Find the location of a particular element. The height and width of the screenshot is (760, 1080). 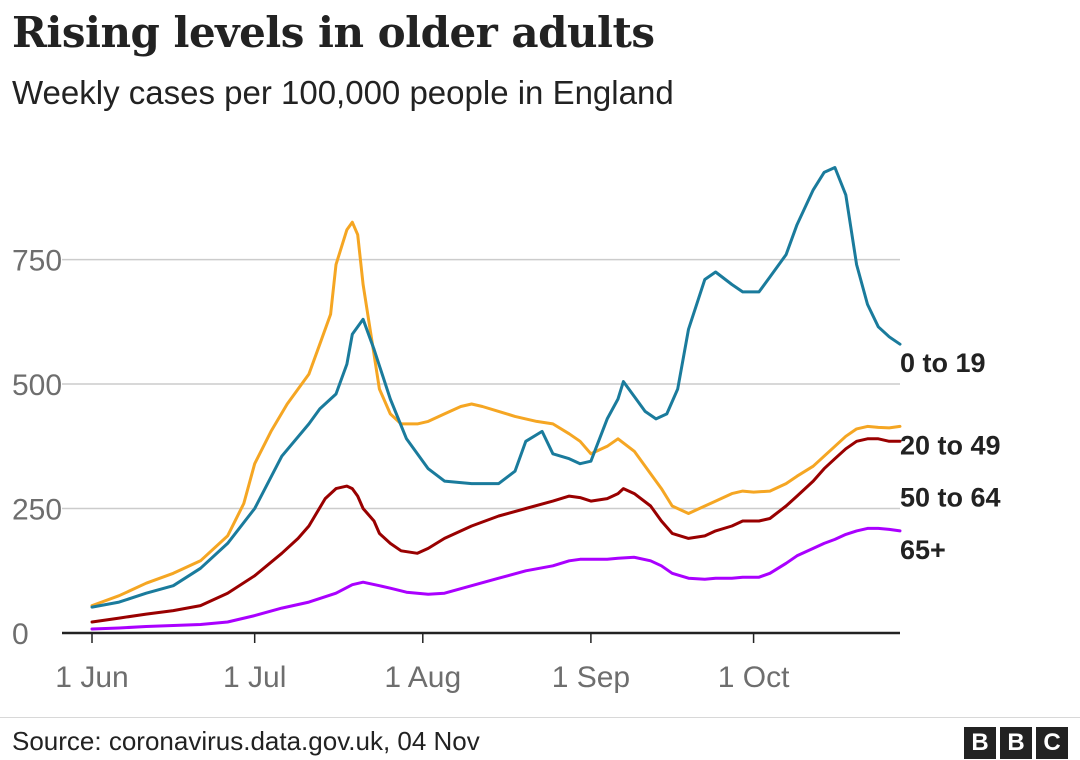

source-note: Source: coronavirus.data.gov.uk, 04 Nov is located at coordinates (246, 741).